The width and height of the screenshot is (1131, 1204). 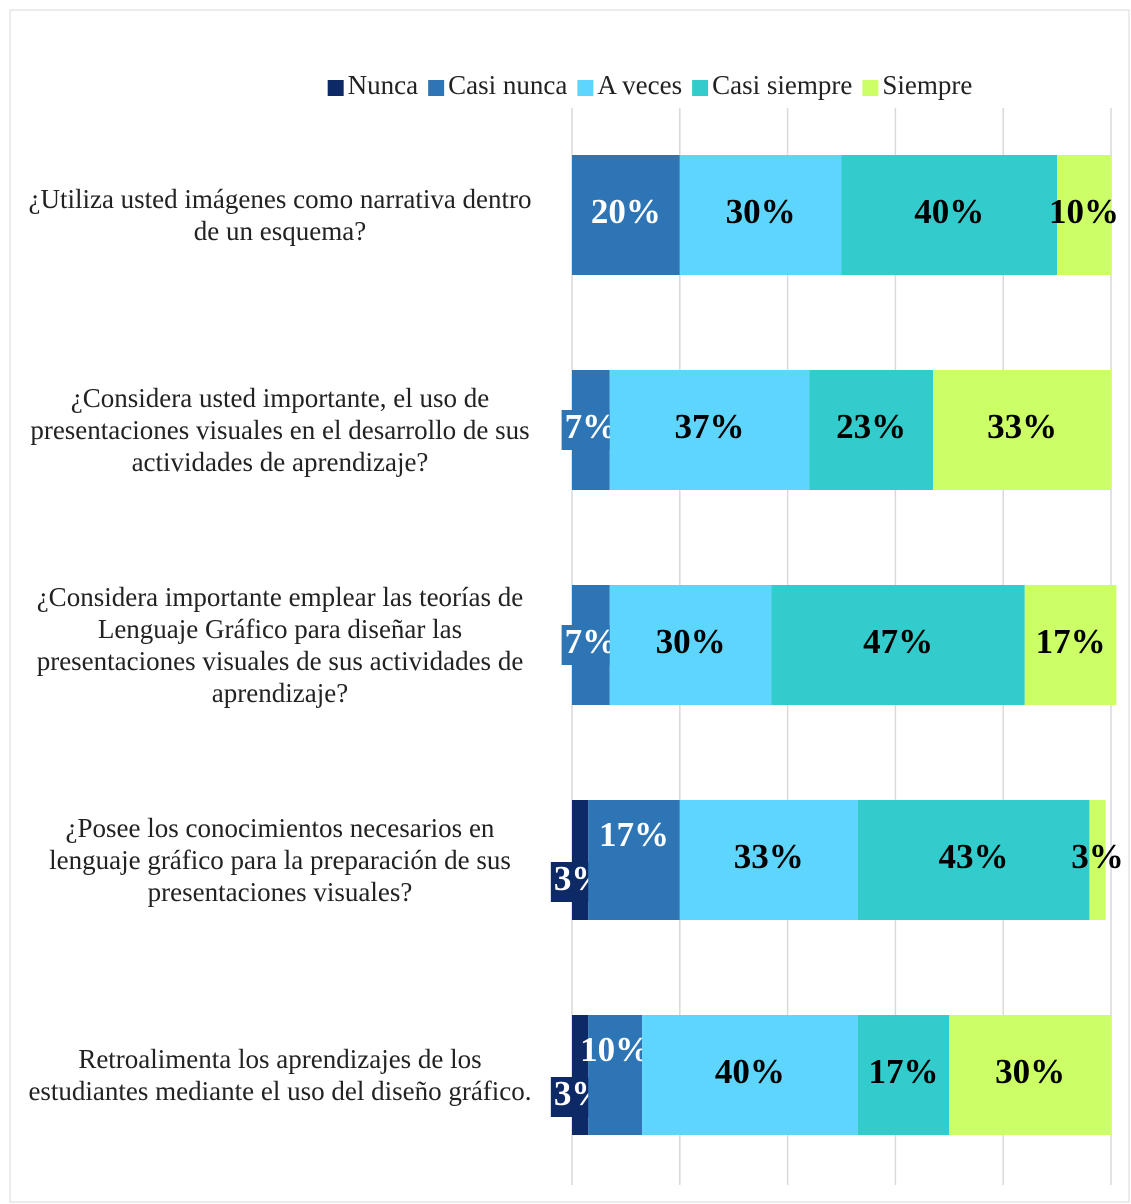 I want to click on legend-label: A veces, so click(x=639, y=85).